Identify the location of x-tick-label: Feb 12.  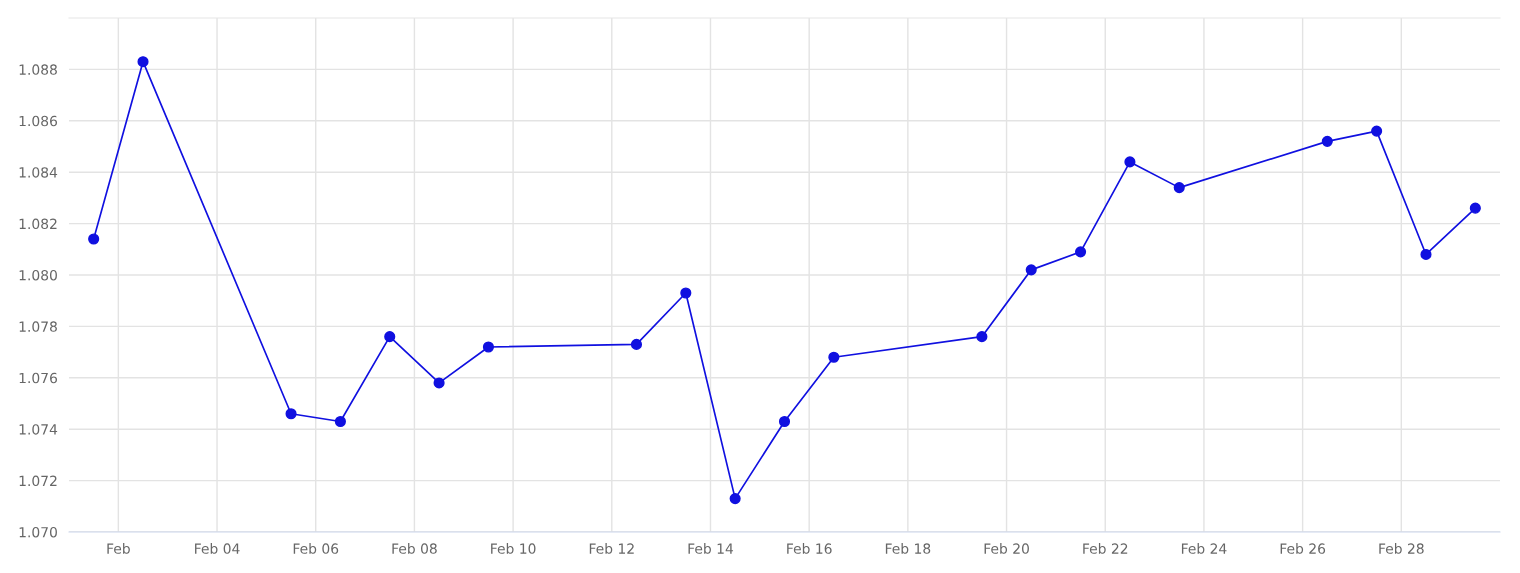
(611, 548).